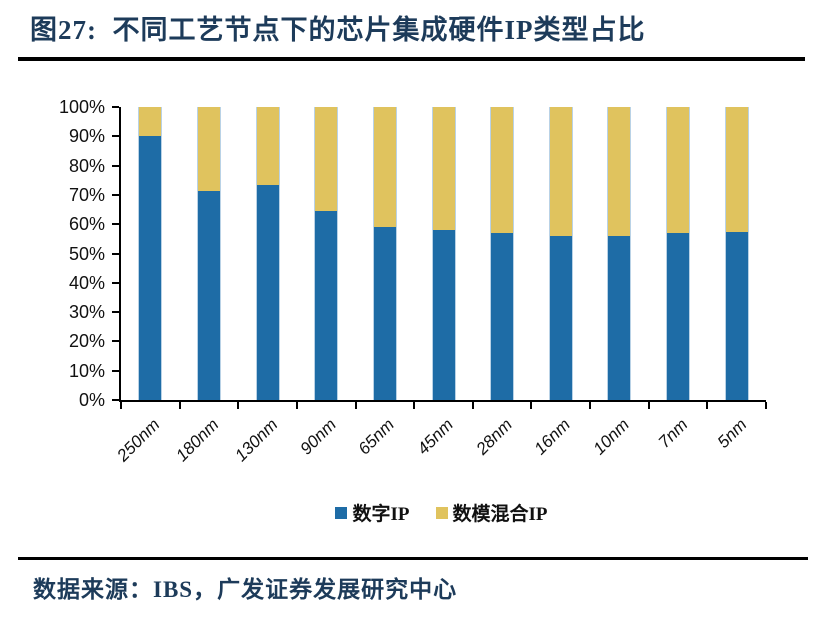 The height and width of the screenshot is (623, 825). Describe the element at coordinates (86, 312) in the screenshot. I see `y-axis-label: 30%` at that location.